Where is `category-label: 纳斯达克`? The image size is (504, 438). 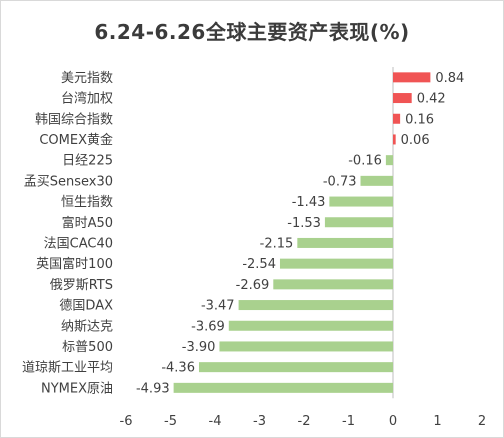
category-label: 纳斯达克 is located at coordinates (87, 326).